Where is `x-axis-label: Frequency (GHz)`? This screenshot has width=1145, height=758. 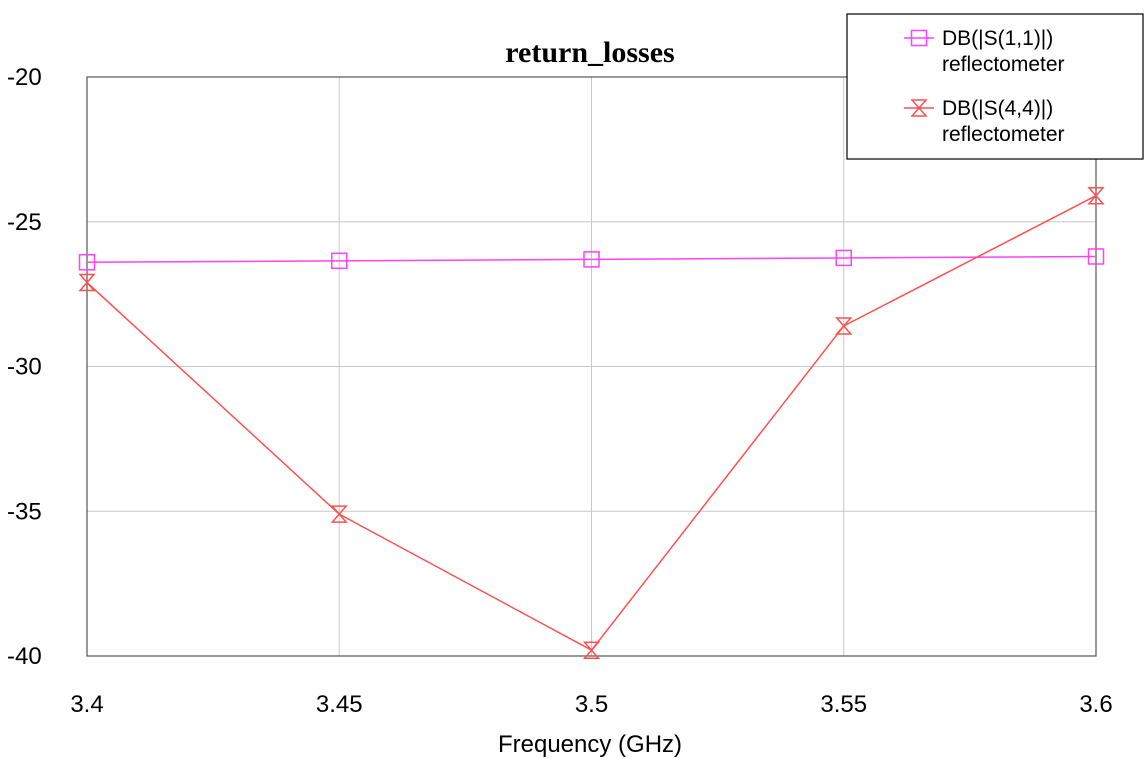 x-axis-label: Frequency (GHz) is located at coordinates (590, 744).